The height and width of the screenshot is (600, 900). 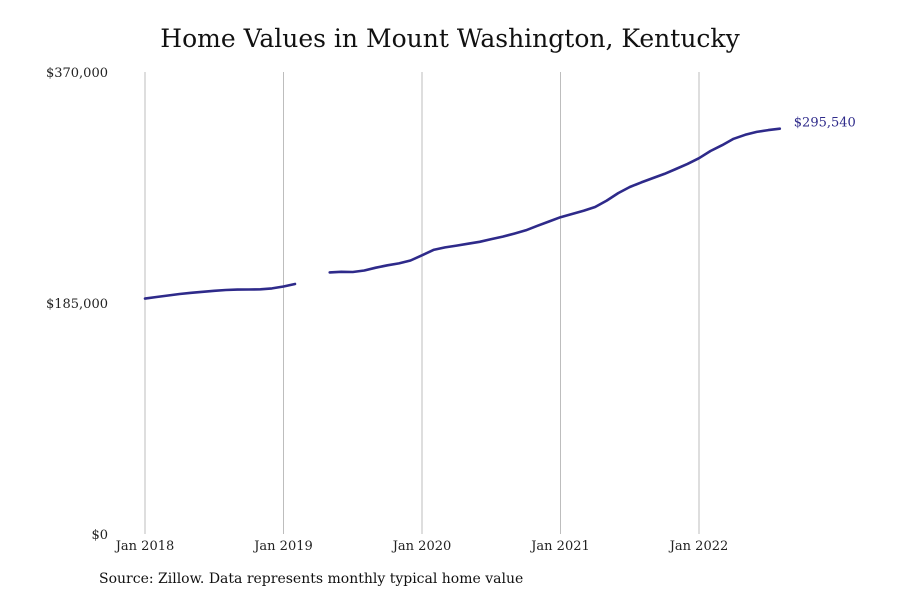 What do you see at coordinates (559, 546) in the screenshot?
I see `x-tick-label: Jan 2021` at bounding box center [559, 546].